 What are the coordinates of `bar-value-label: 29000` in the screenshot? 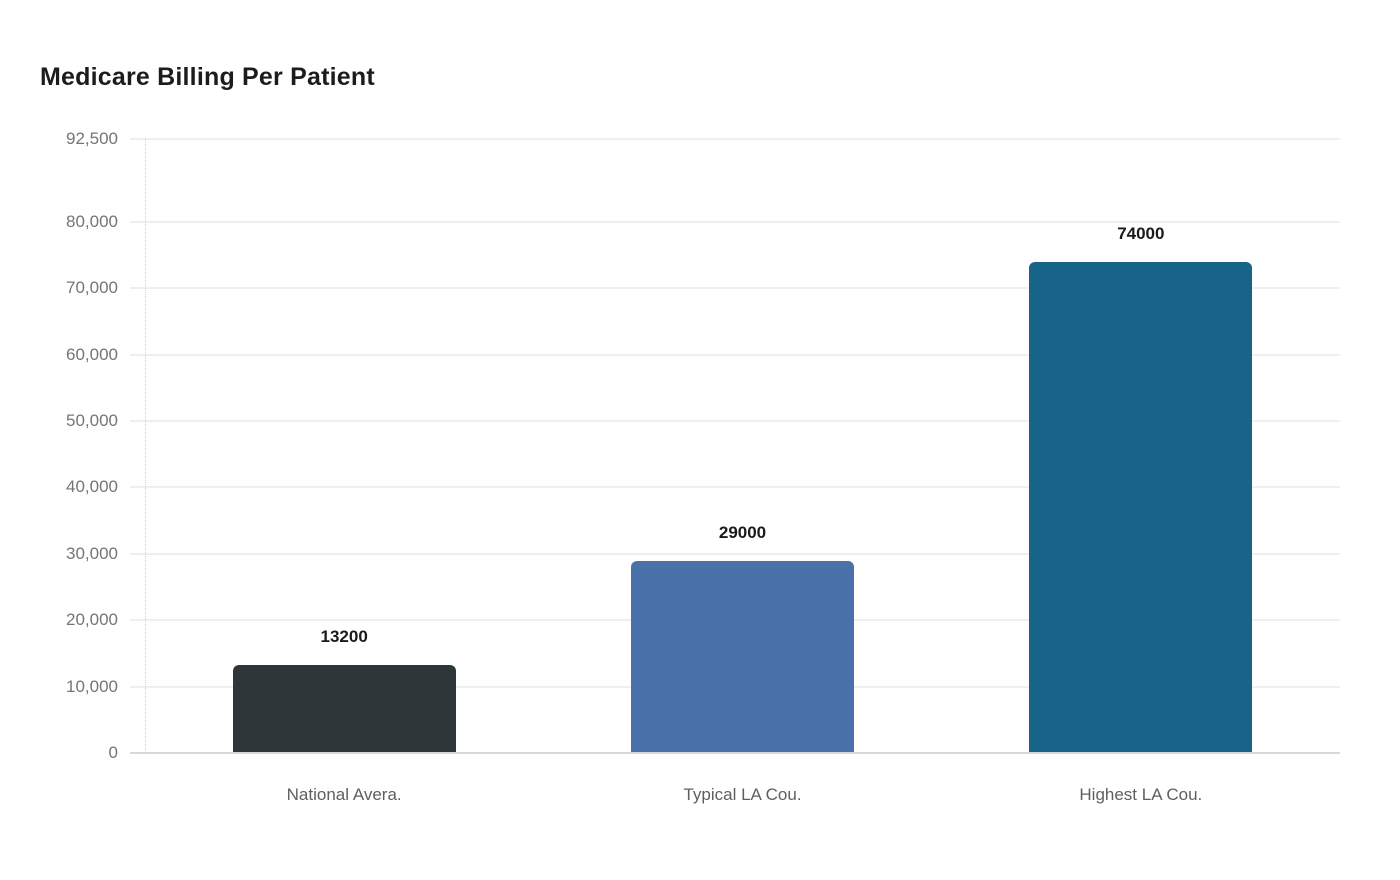 It's located at (742, 532).